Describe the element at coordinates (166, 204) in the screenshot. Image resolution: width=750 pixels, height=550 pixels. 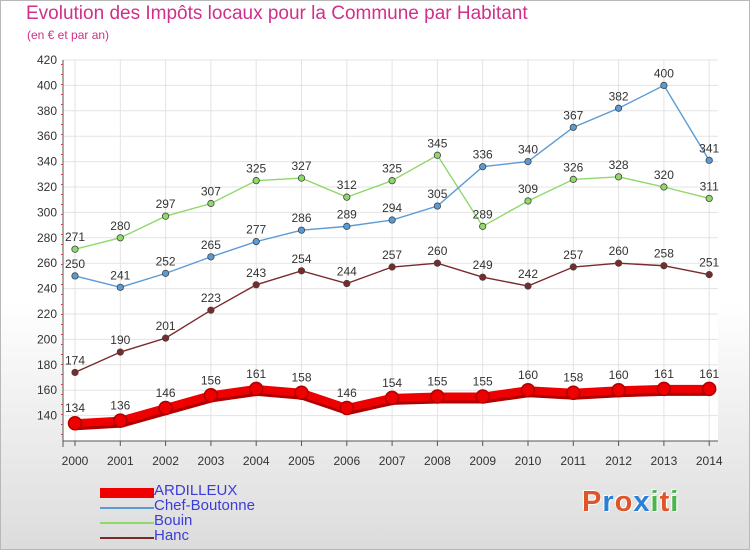
I see `data-label-bouin: 297` at that location.